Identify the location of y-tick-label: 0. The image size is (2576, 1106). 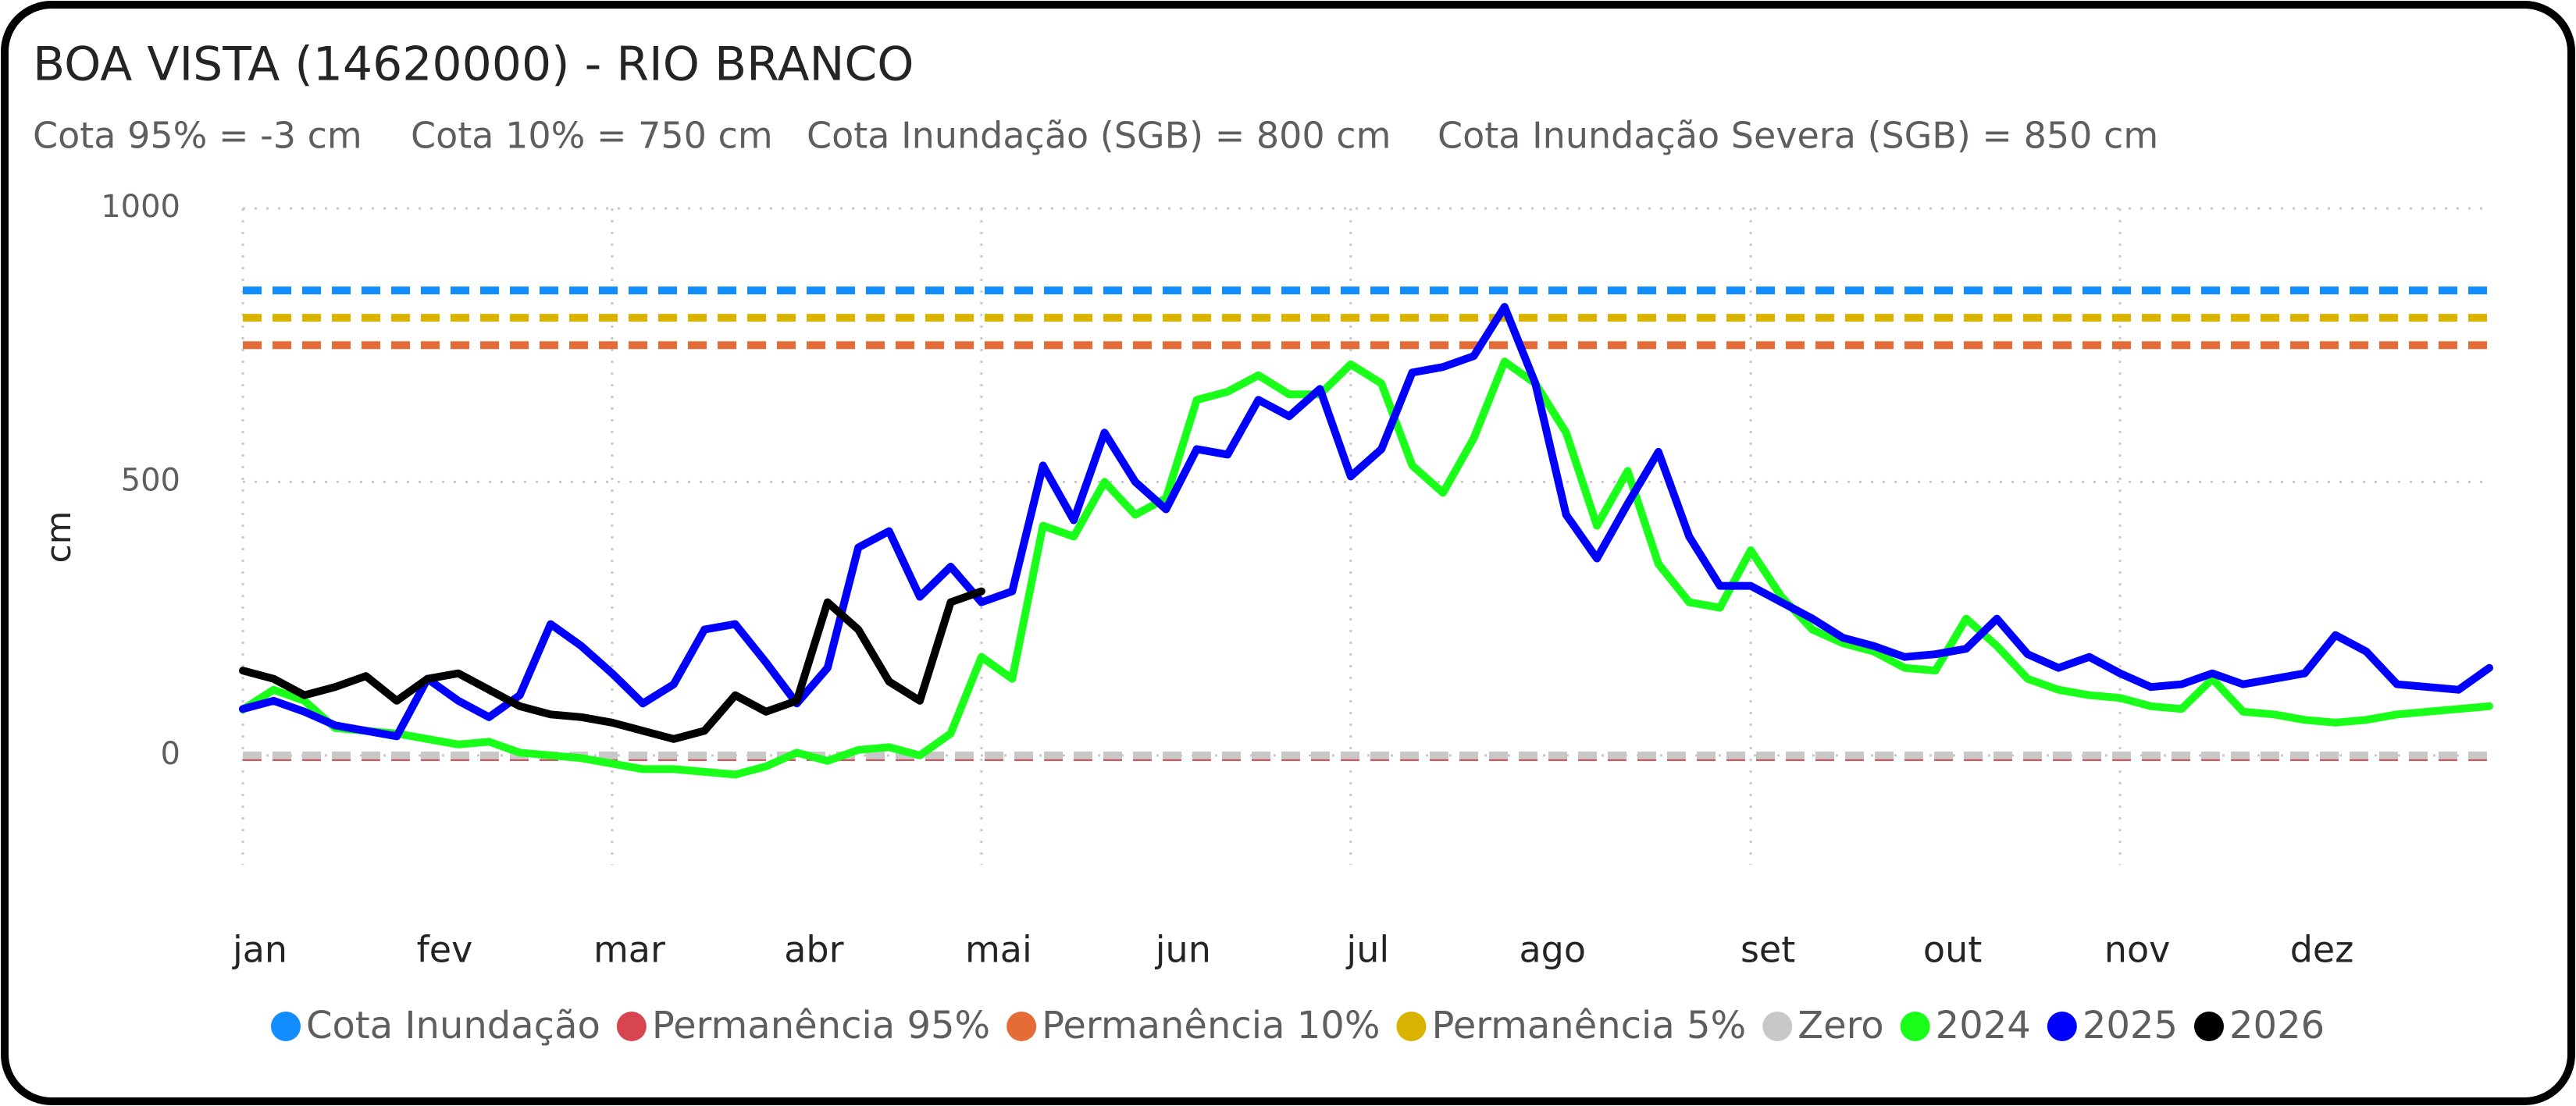
(170, 754).